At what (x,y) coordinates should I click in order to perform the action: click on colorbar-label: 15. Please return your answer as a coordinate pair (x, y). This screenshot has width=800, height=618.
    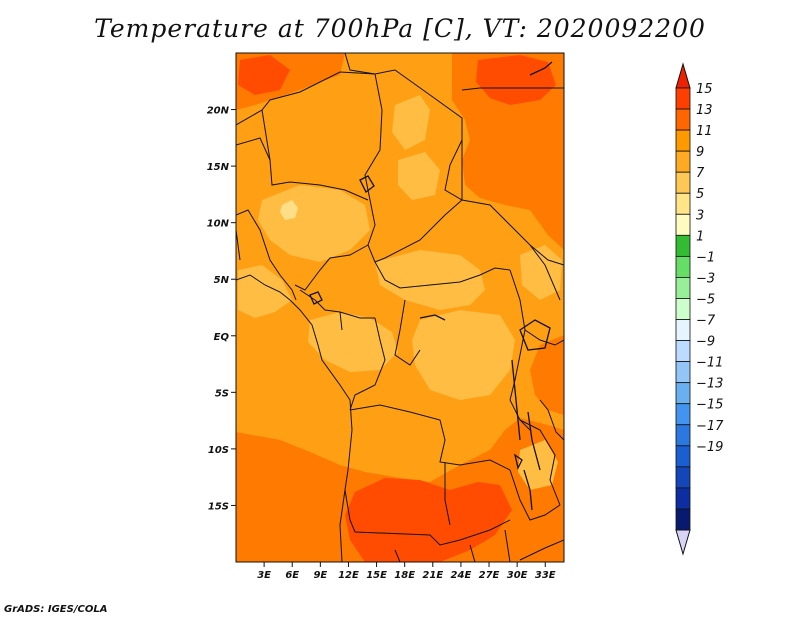
    Looking at the image, I should click on (704, 89).